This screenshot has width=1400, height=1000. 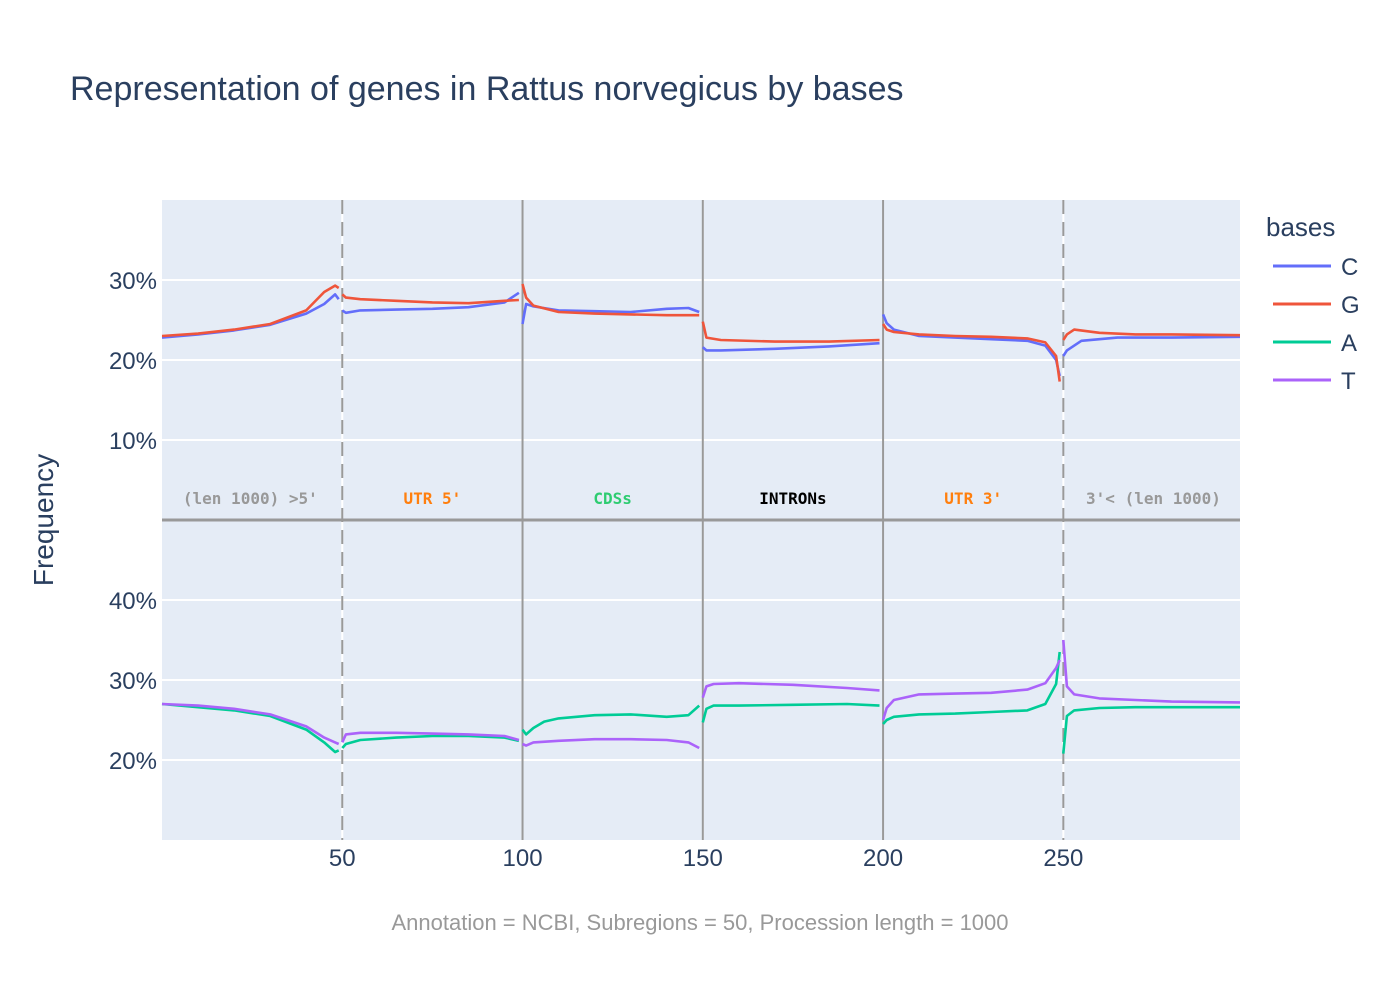 What do you see at coordinates (973, 498) in the screenshot?
I see `region-label: UTR 3'` at bounding box center [973, 498].